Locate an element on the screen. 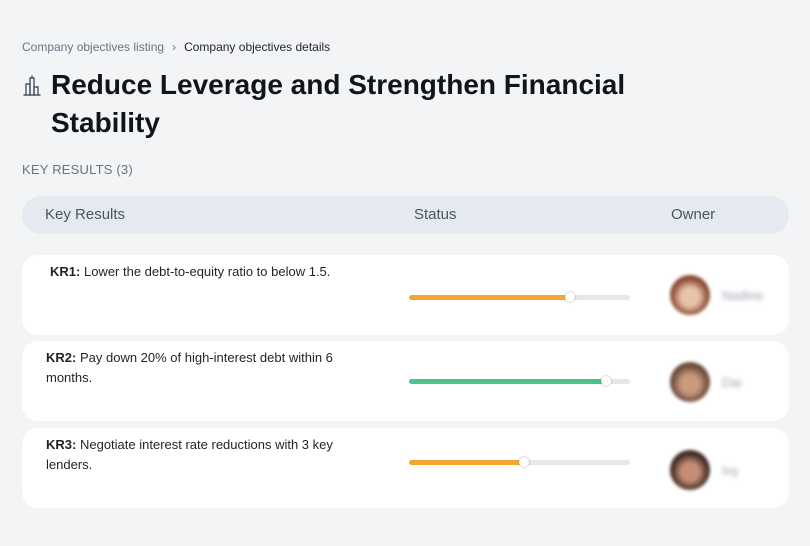 This screenshot has height=546, width=810. chevron-right-icon: › is located at coordinates (174, 47).